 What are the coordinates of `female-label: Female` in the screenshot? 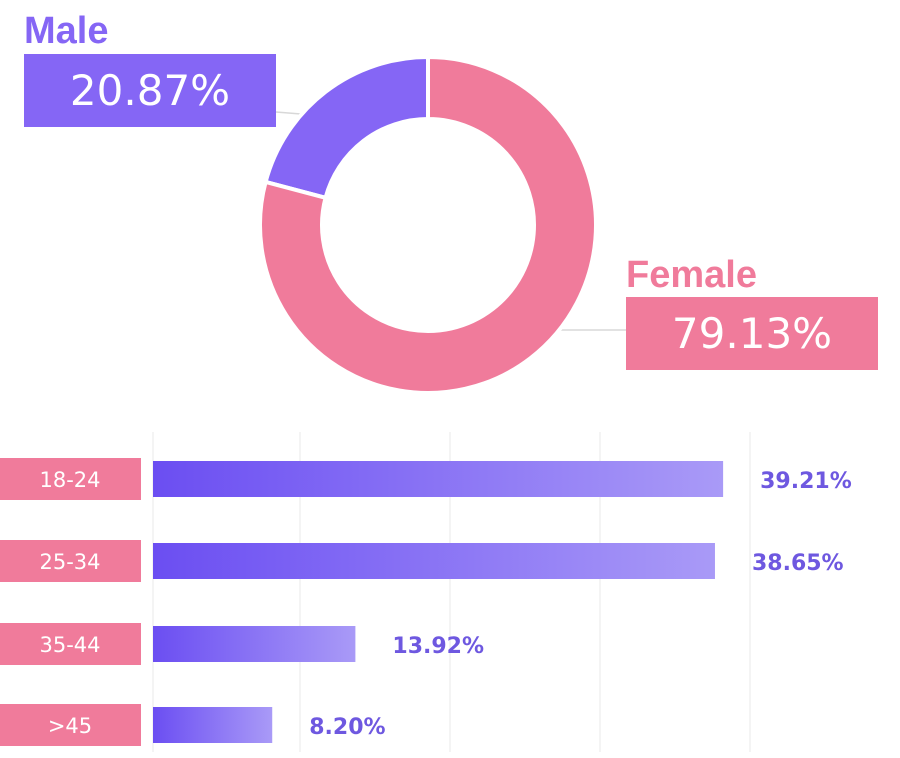 It's located at (691, 275).